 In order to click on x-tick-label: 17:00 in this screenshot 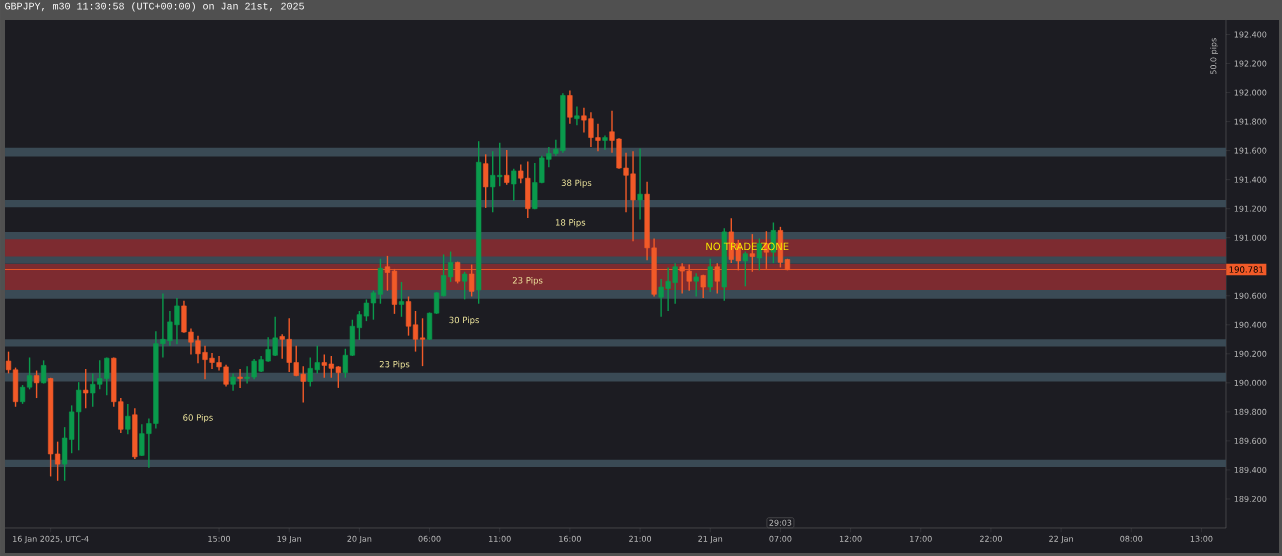, I will do `click(921, 538)`.